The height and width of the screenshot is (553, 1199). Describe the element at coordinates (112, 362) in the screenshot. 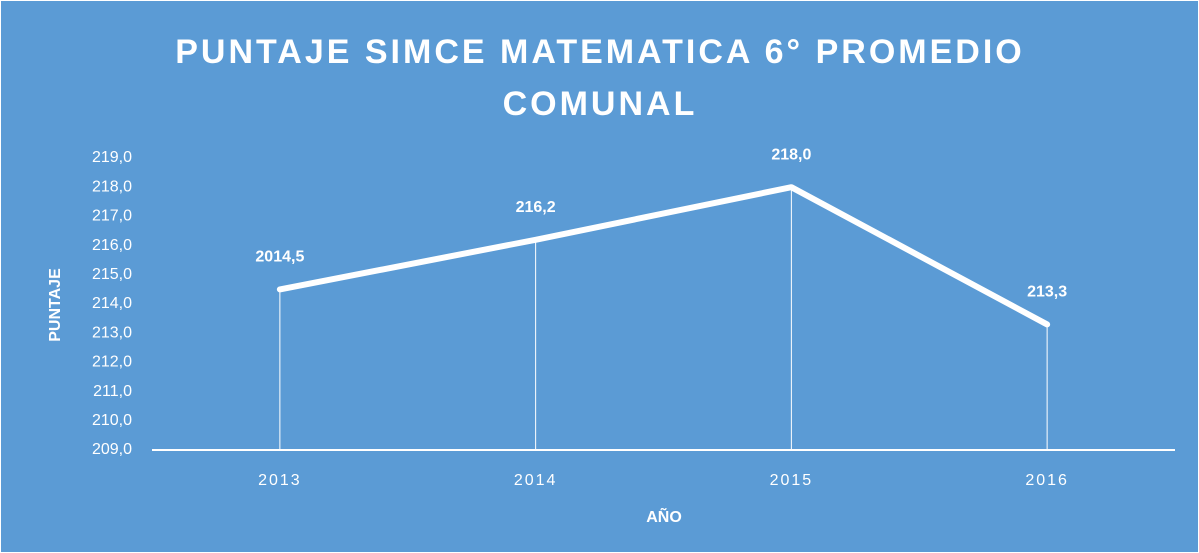

I see `y-tick-label: 212,0` at that location.